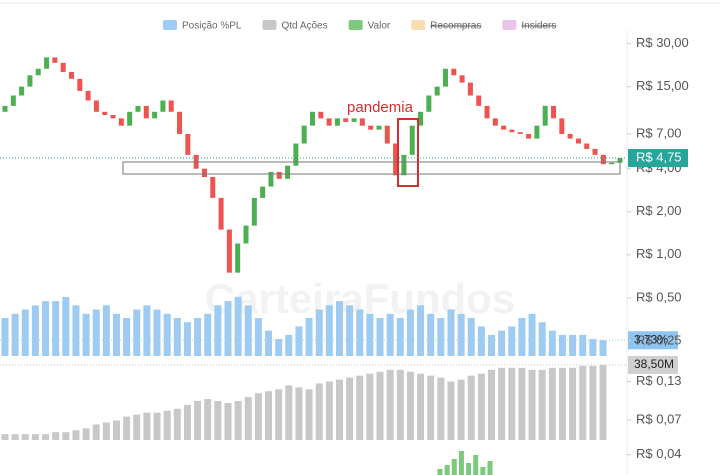  Describe the element at coordinates (380, 107) in the screenshot. I see `annotation: pandemia` at that location.